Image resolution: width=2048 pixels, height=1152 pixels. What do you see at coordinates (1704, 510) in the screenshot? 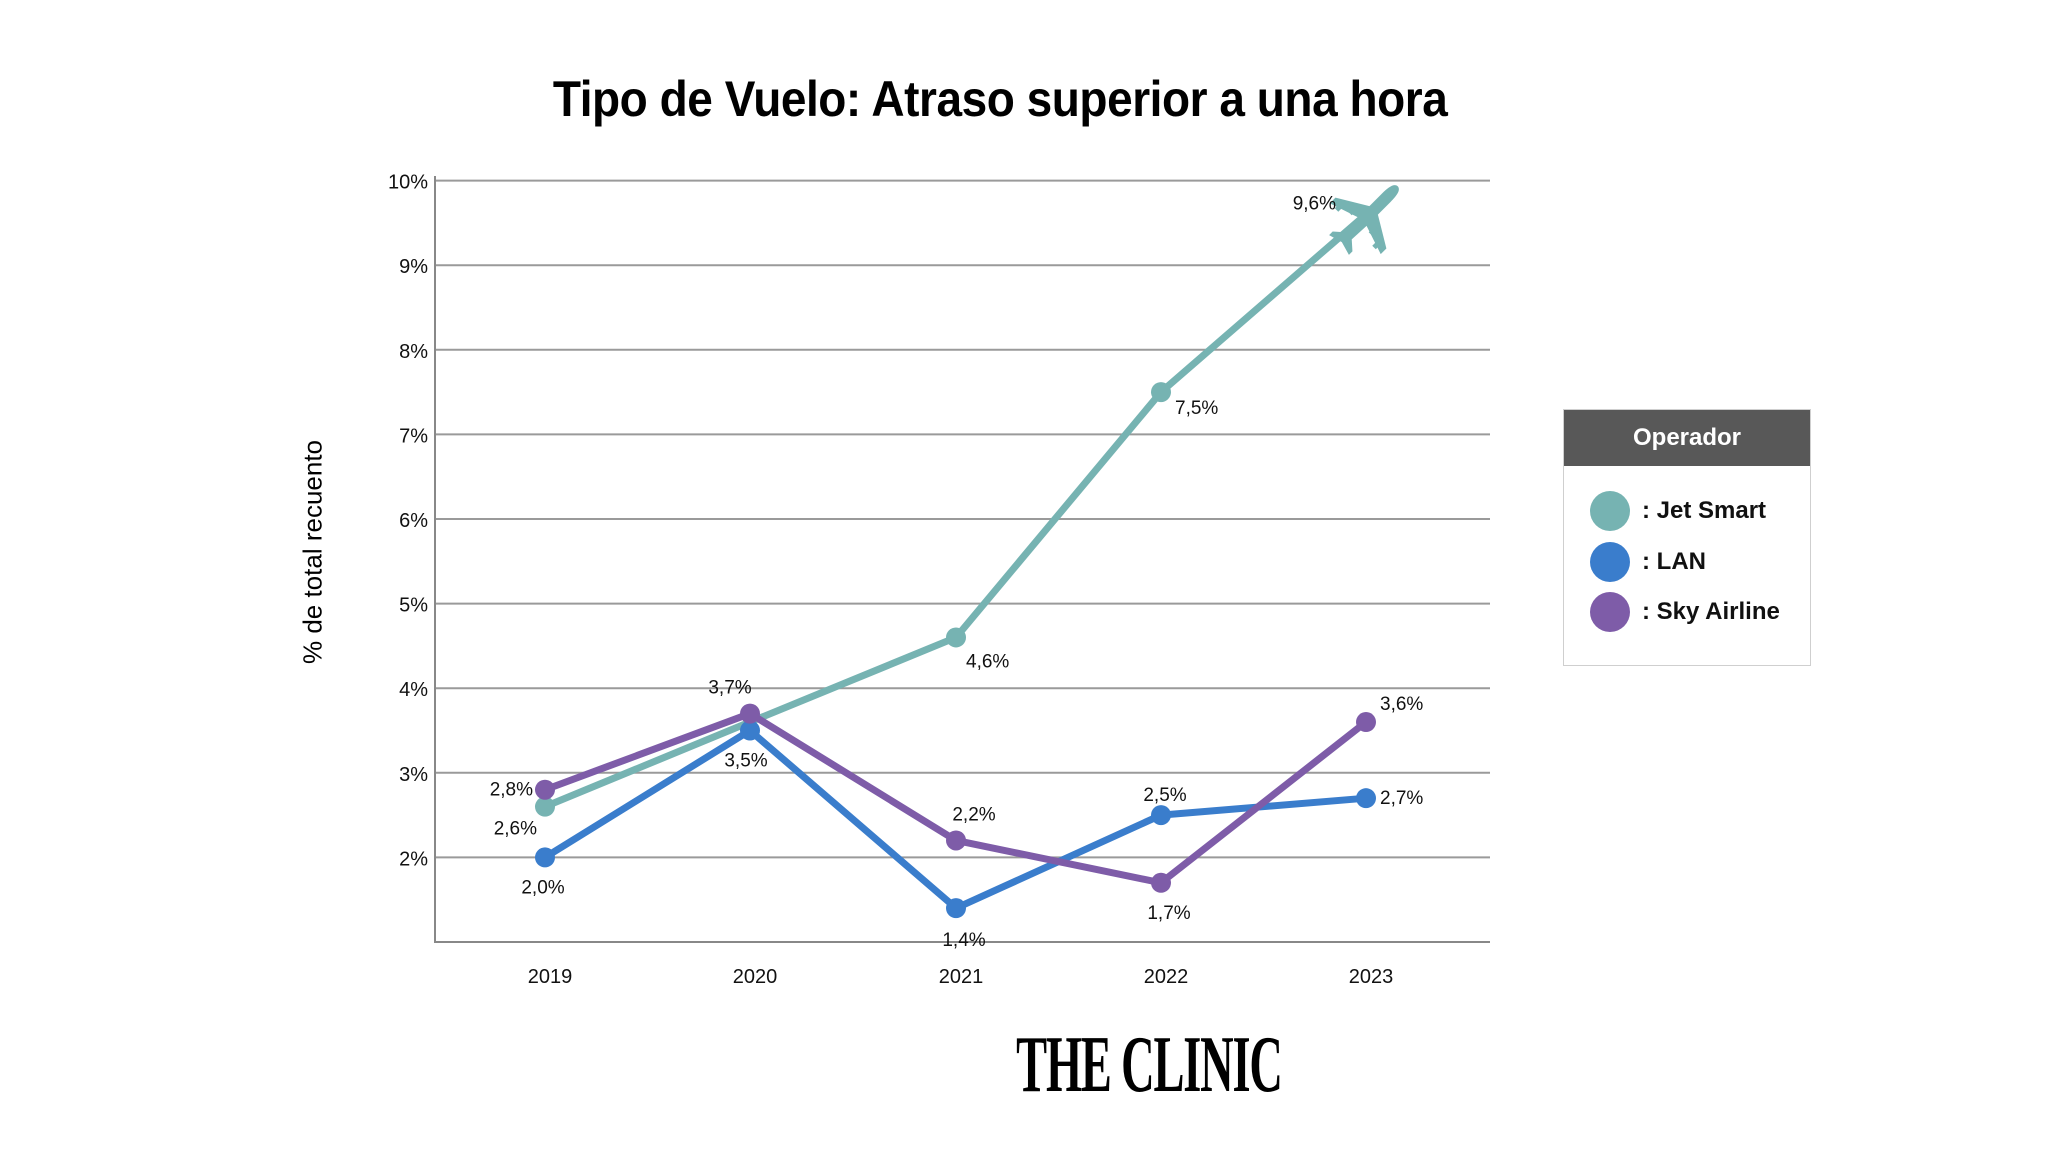
I see `legend-label: : Jet Smart` at bounding box center [1704, 510].